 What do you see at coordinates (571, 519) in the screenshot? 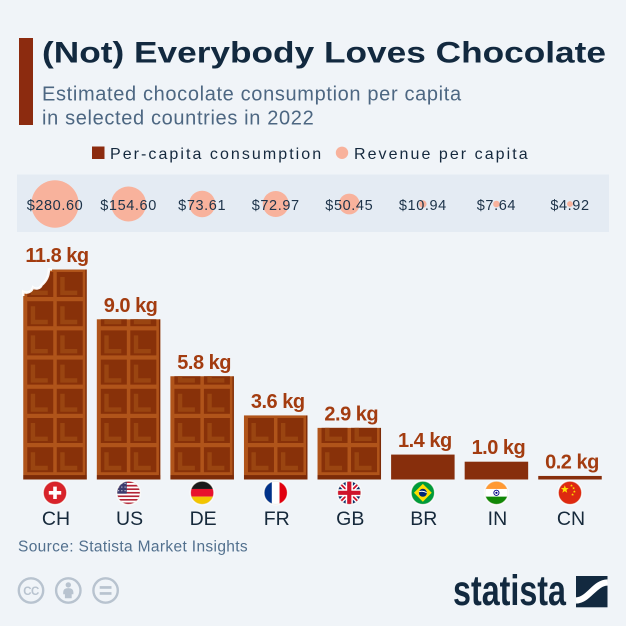
I see `svg-text: CN` at bounding box center [571, 519].